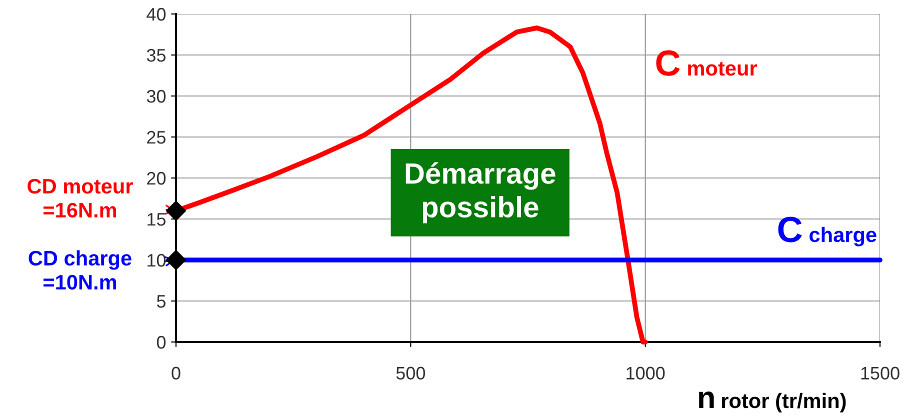  What do you see at coordinates (161, 342) in the screenshot?
I see `y-tick-label: 0` at bounding box center [161, 342].